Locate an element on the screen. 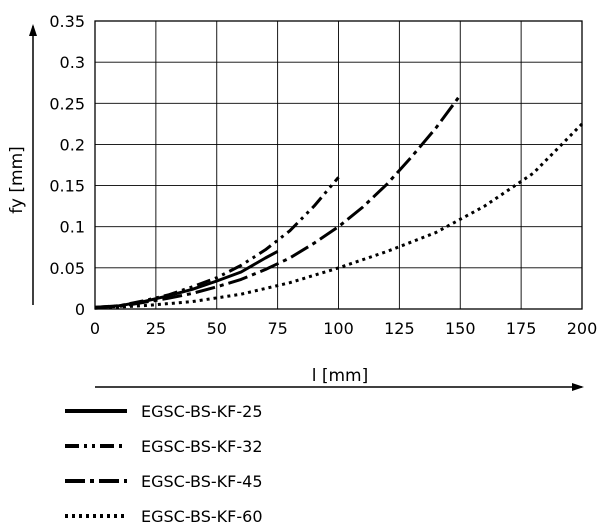 The width and height of the screenshot is (603, 522). y-tick-label: 0.35 is located at coordinates (67, 21).